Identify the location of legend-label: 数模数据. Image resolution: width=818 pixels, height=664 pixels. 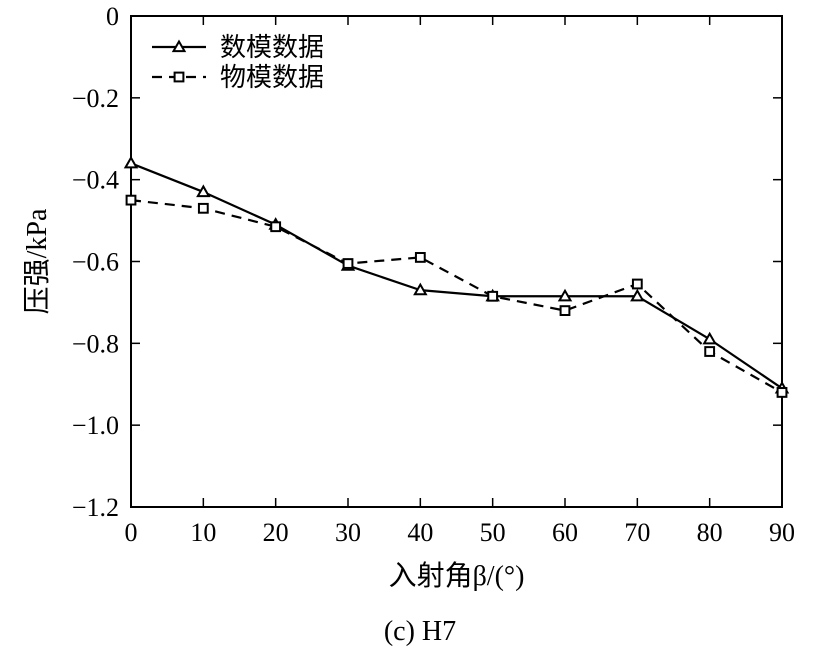
(272, 48).